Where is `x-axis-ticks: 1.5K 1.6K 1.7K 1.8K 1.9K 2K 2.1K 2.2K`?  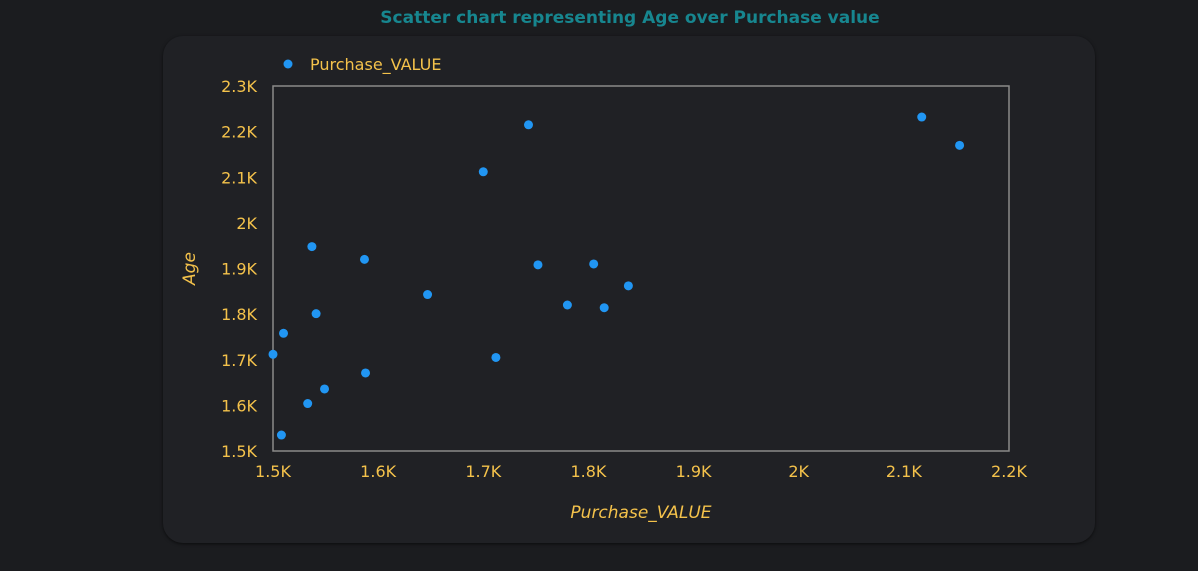 x-axis-ticks: 1.5K 1.6K 1.7K 1.8K 1.9K 2K 2.1K 2.2K is located at coordinates (641, 471).